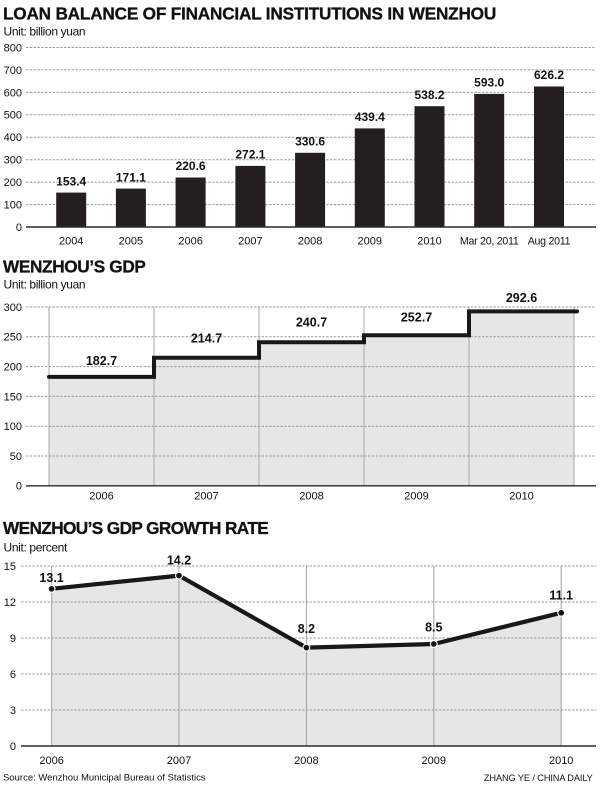 This screenshot has height=786, width=600. Describe the element at coordinates (13, 338) in the screenshot. I see `svg-text: 250` at that location.